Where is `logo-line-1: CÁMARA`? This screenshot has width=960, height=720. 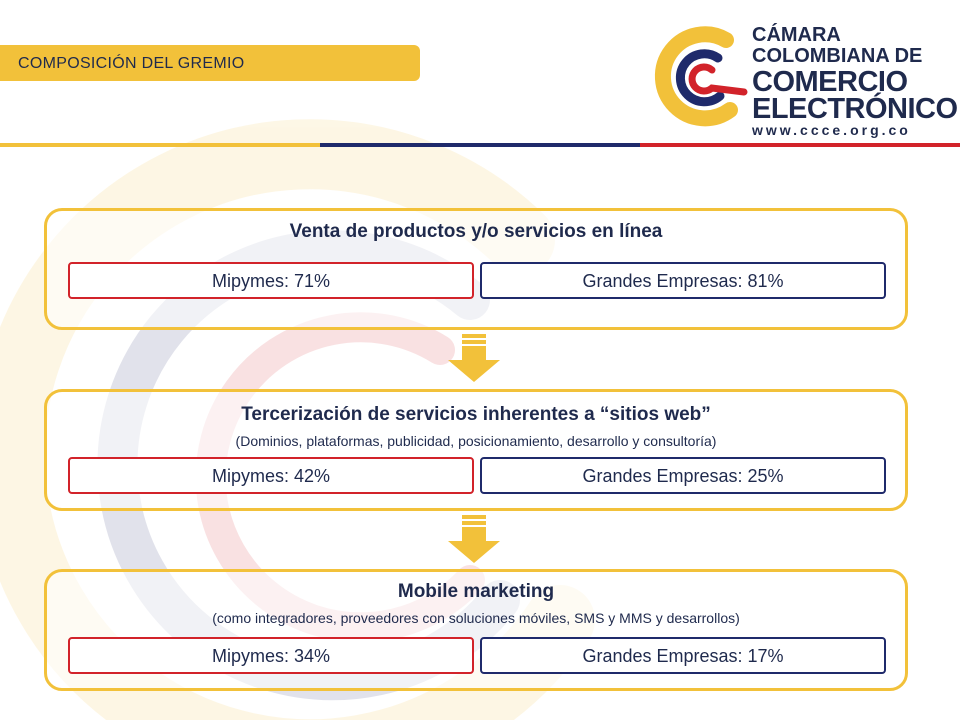 logo-line-1: CÁMARA is located at coordinates (796, 35).